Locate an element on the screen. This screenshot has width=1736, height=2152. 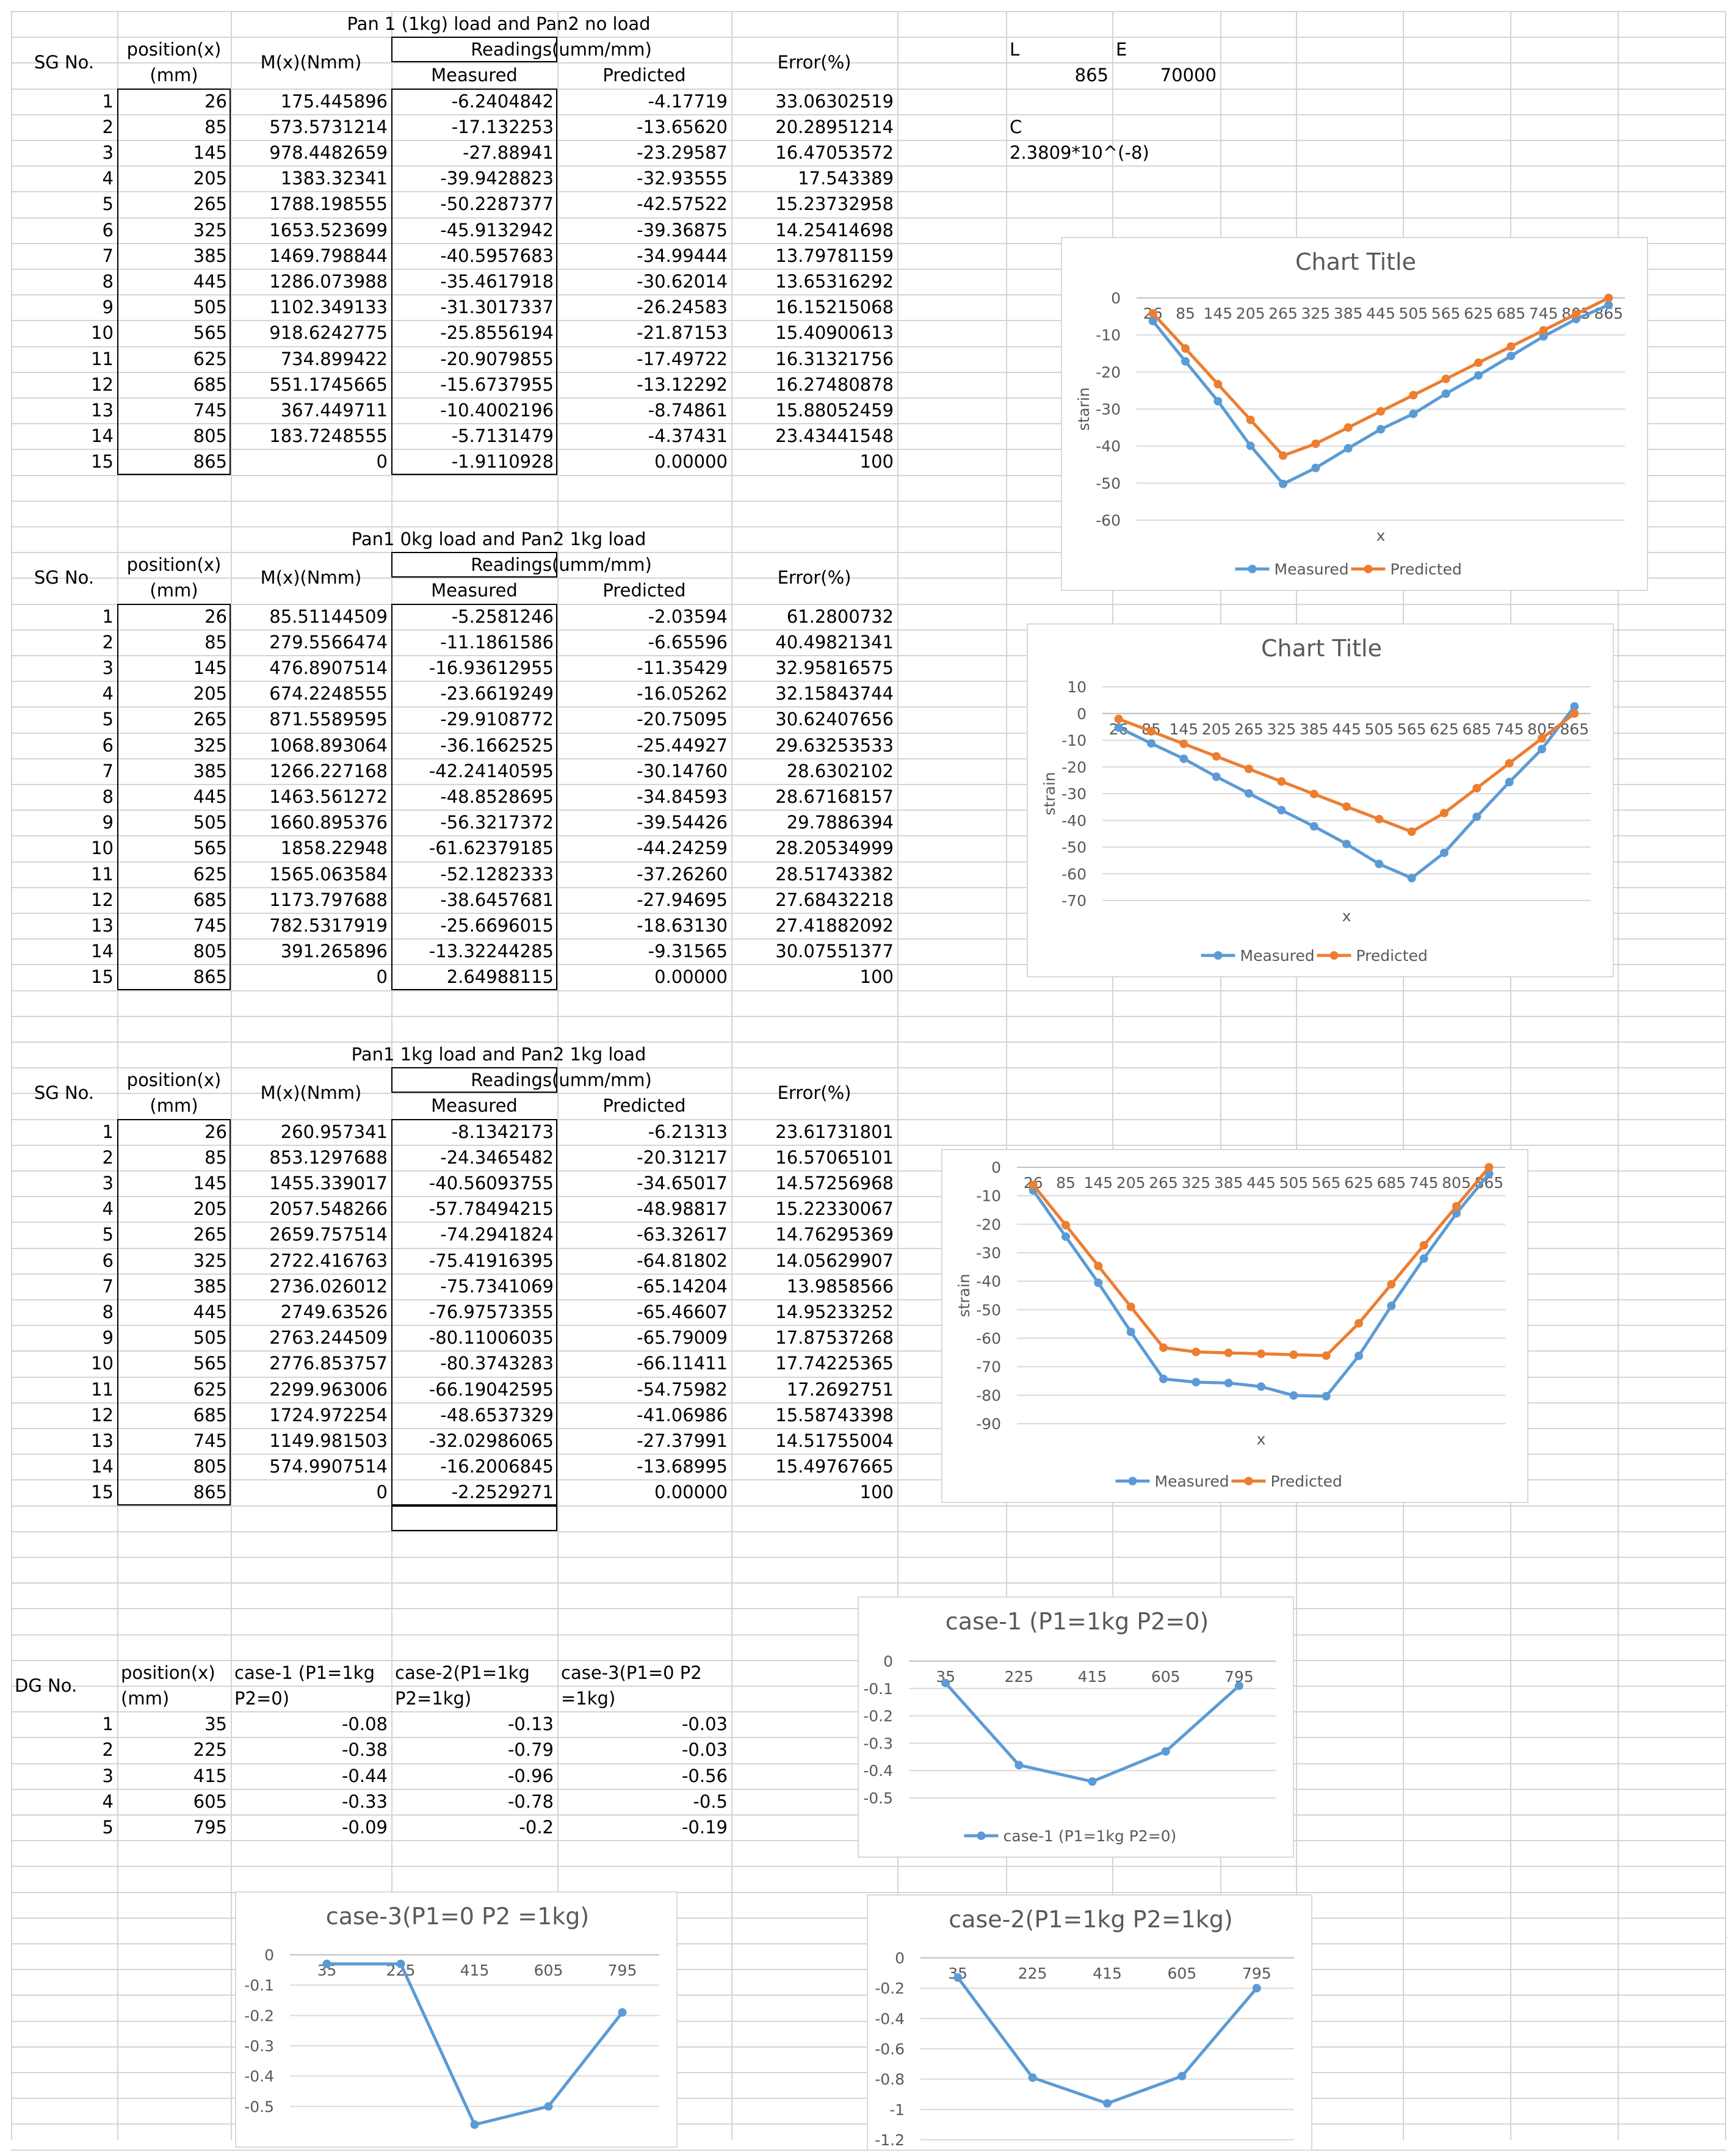
dg-cell: 415 is located at coordinates (210, 1776).